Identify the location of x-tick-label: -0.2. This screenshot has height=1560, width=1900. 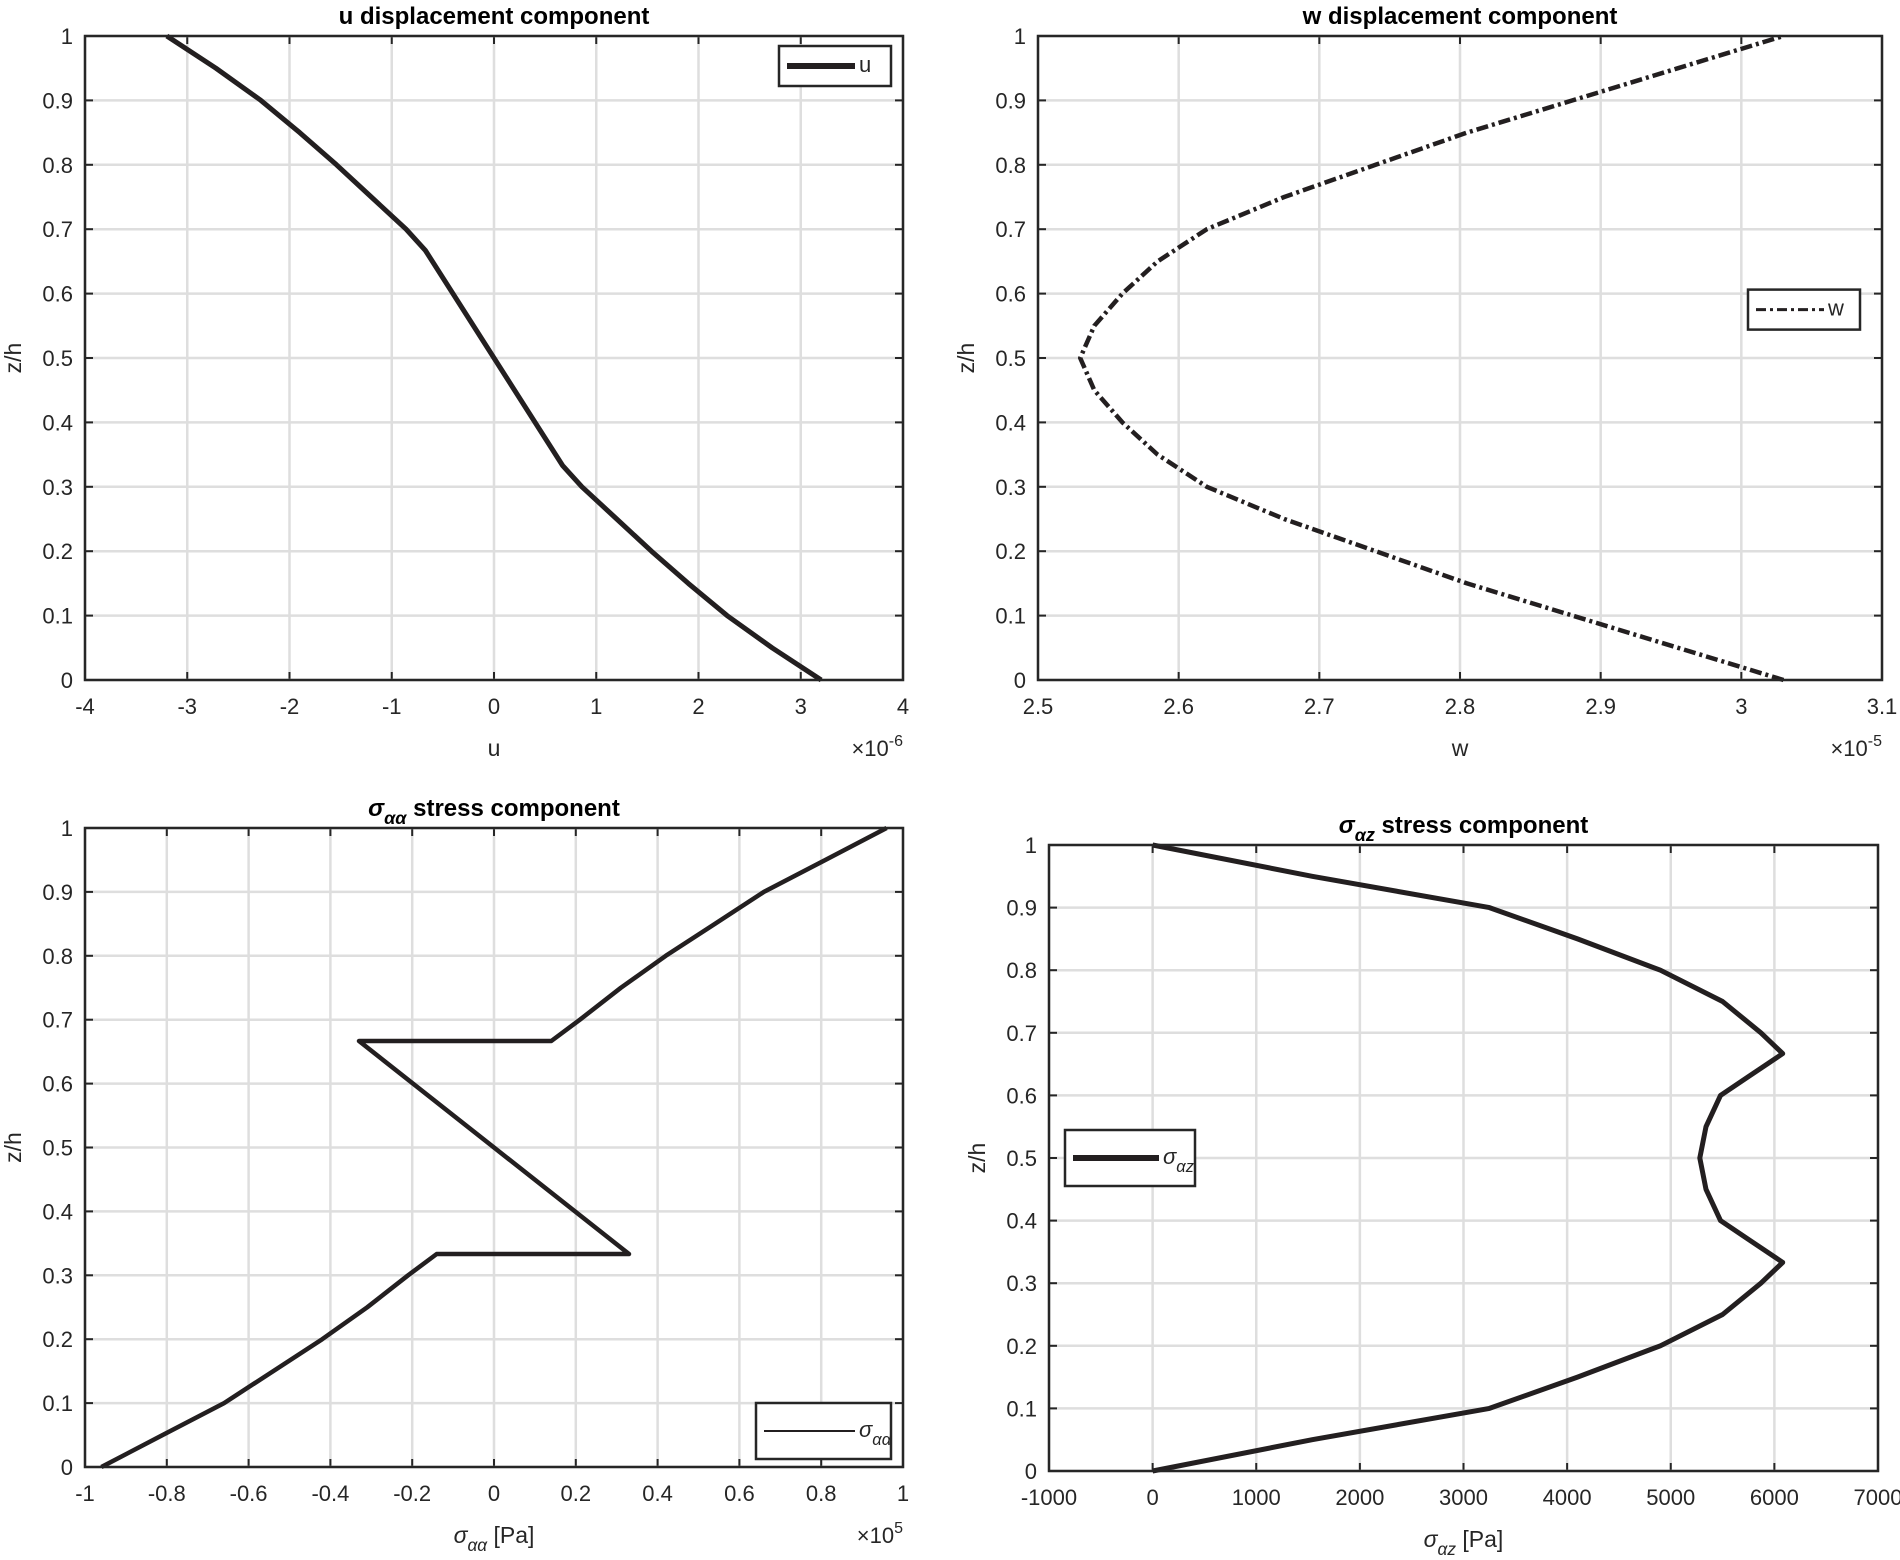
(412, 1493).